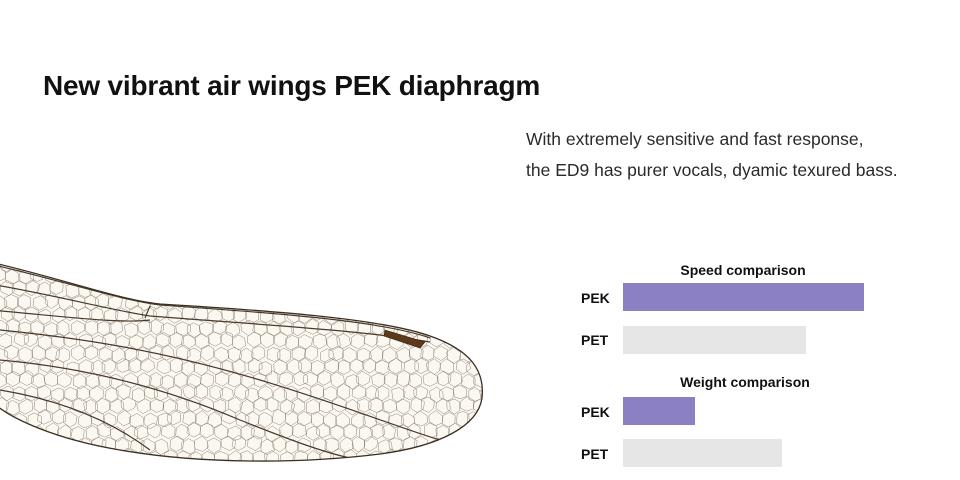 The width and height of the screenshot is (960, 480). I want to click on speed-bar-pet, so click(715, 340).